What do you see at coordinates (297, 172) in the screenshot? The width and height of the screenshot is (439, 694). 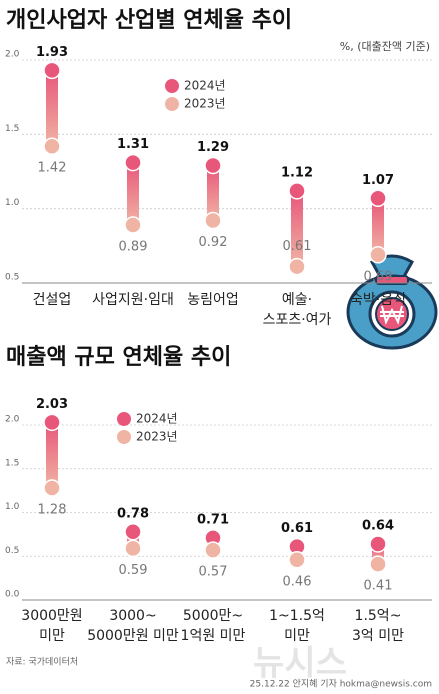 I see `value-label: 1.12` at bounding box center [297, 172].